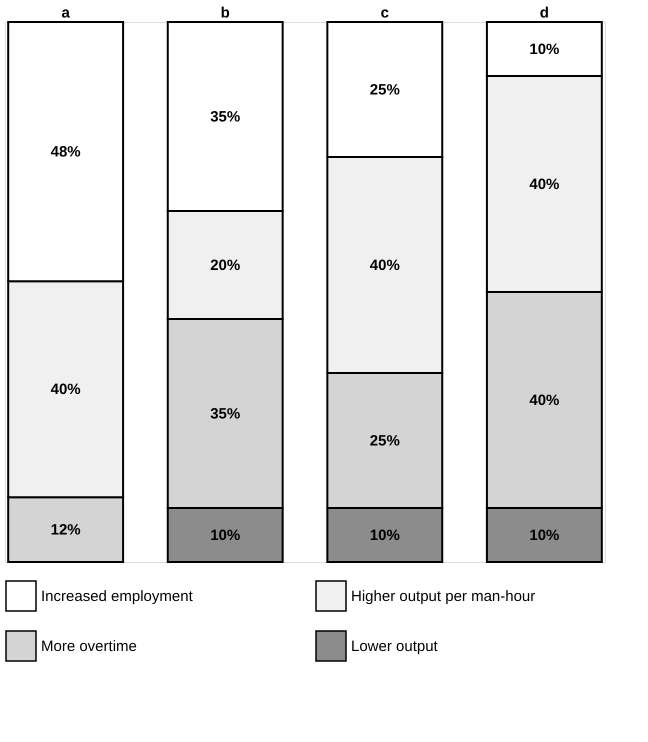 The width and height of the screenshot is (648, 742). Describe the element at coordinates (89, 646) in the screenshot. I see `legend-label: More overtime` at that location.